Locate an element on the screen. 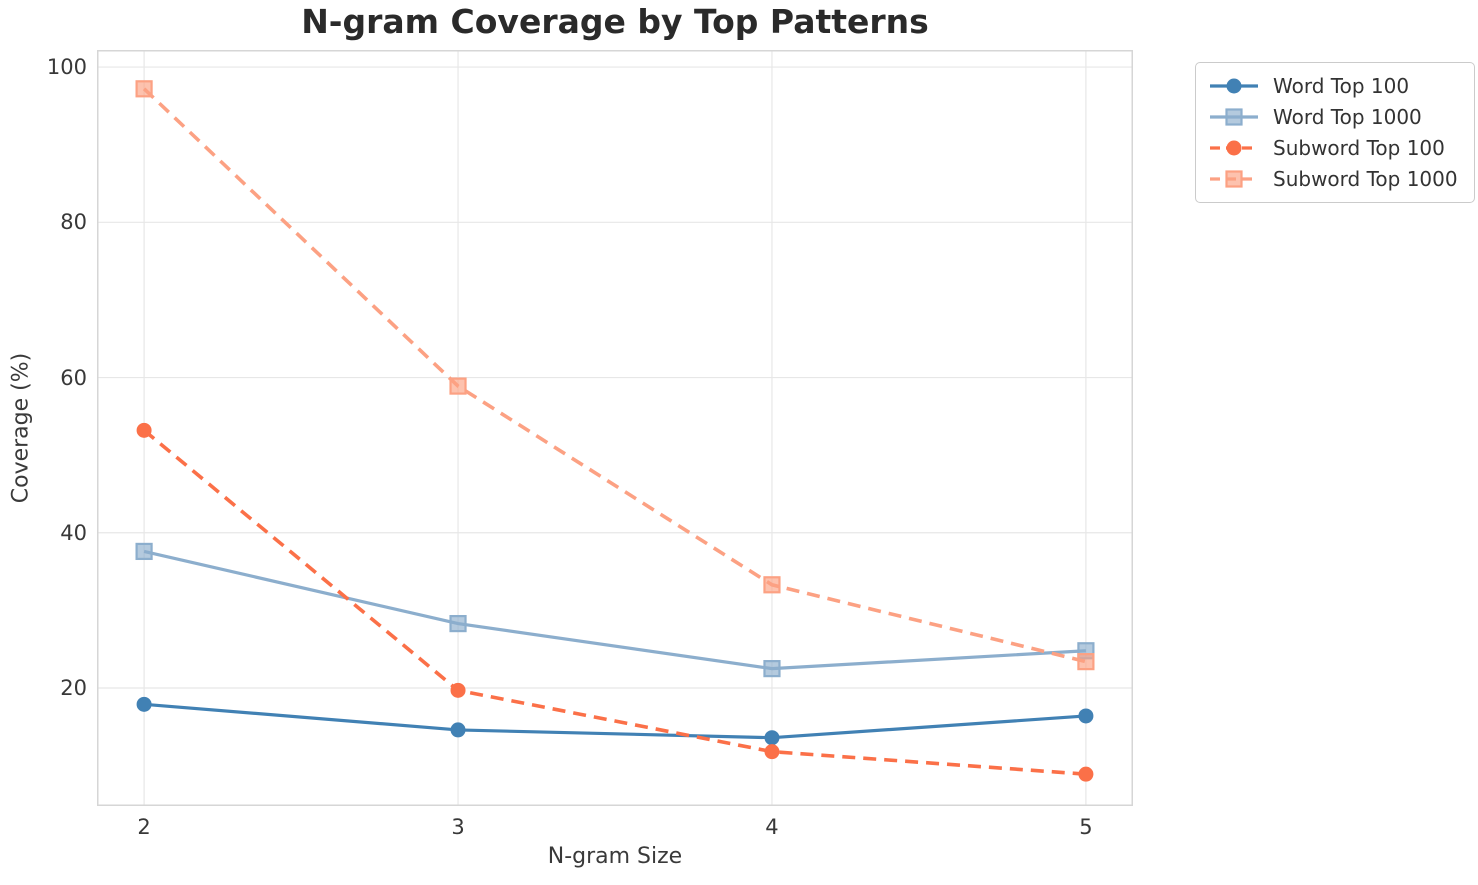 This screenshot has height=885, width=1478. y-tick-label: 80 is located at coordinates (73, 222).